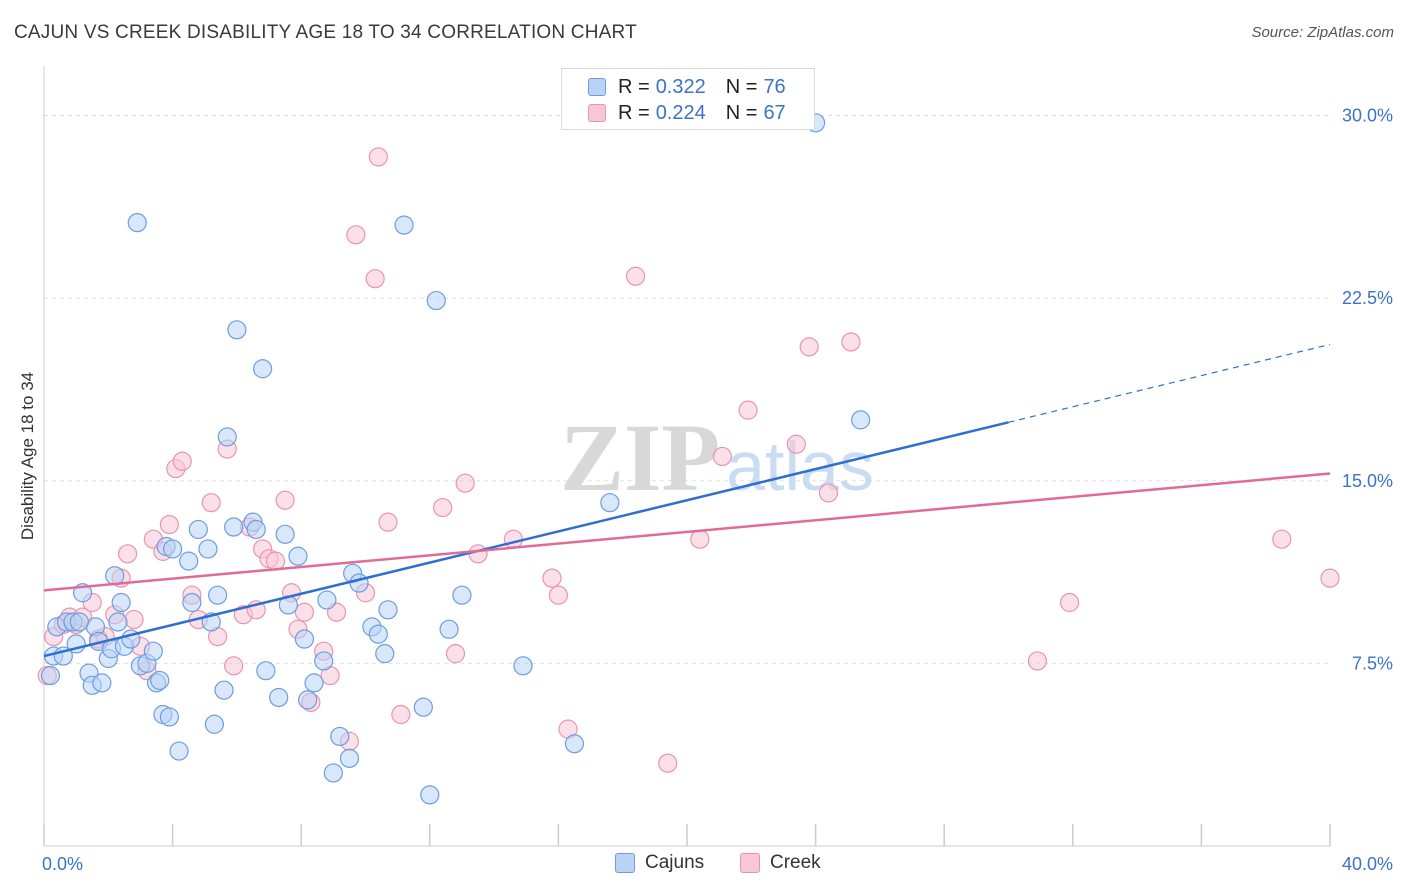 The width and height of the screenshot is (1406, 892). Describe the element at coordinates (597, 113) in the screenshot. I see `legend-swatch-pink` at that location.